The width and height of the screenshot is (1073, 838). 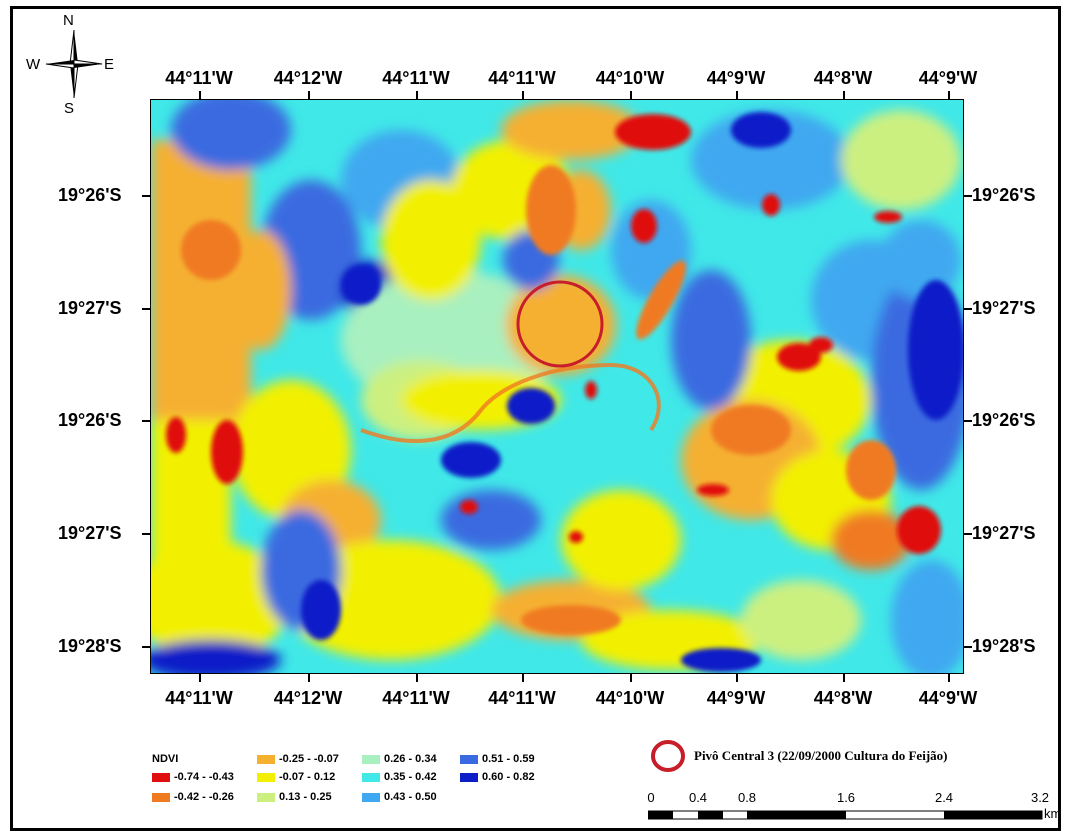 I want to click on compass-west-label: W, so click(x=33, y=64).